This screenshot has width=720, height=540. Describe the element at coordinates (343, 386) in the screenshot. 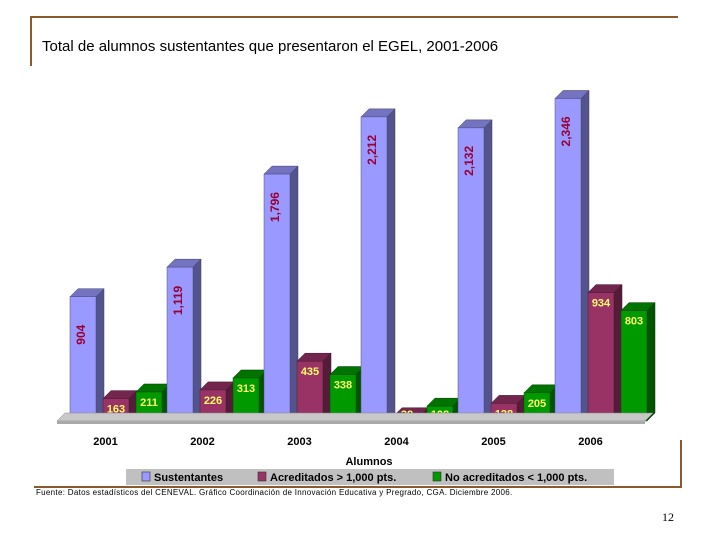

I see `data-label-2-2: 338` at that location.